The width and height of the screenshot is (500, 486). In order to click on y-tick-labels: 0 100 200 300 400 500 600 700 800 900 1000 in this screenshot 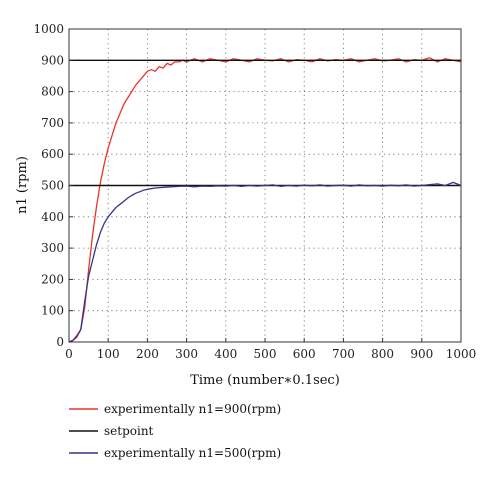, I will do `click(53, 185)`.